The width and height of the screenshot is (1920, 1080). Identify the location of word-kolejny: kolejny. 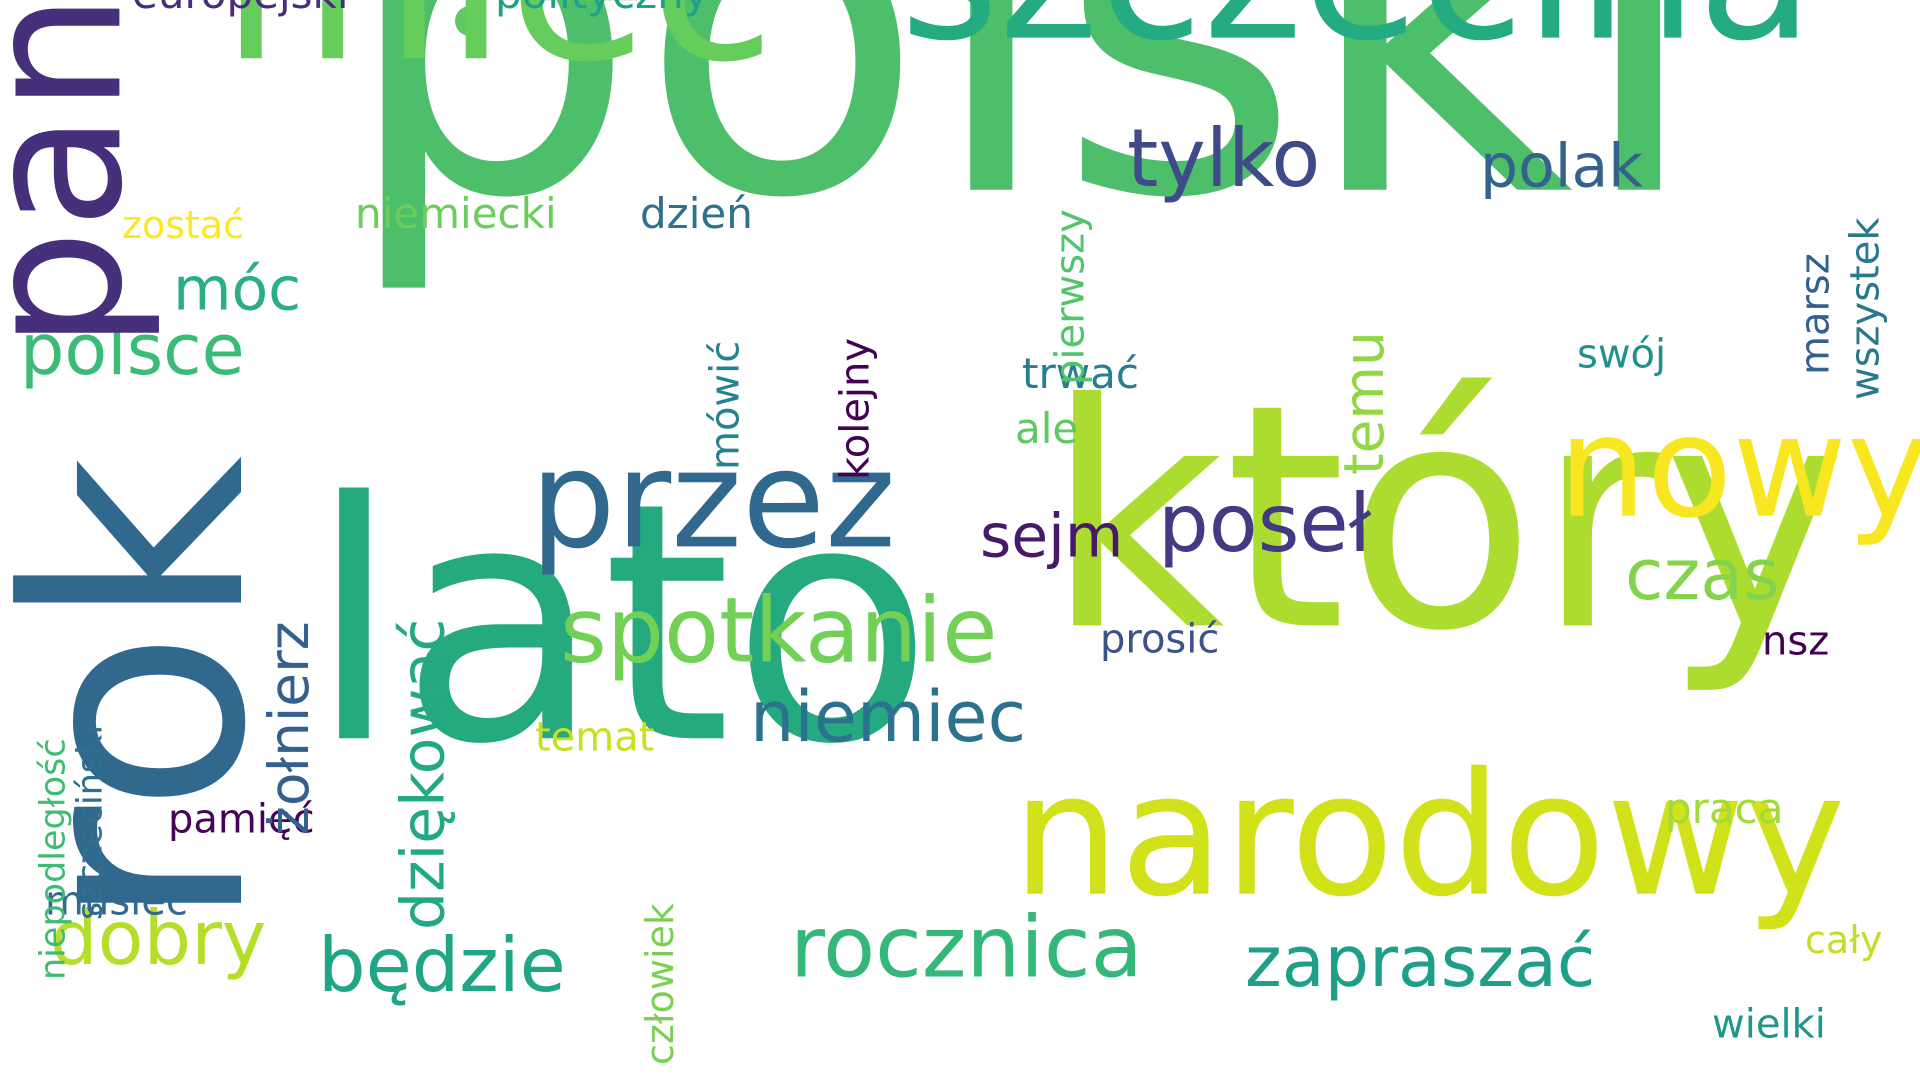
(855, 408).